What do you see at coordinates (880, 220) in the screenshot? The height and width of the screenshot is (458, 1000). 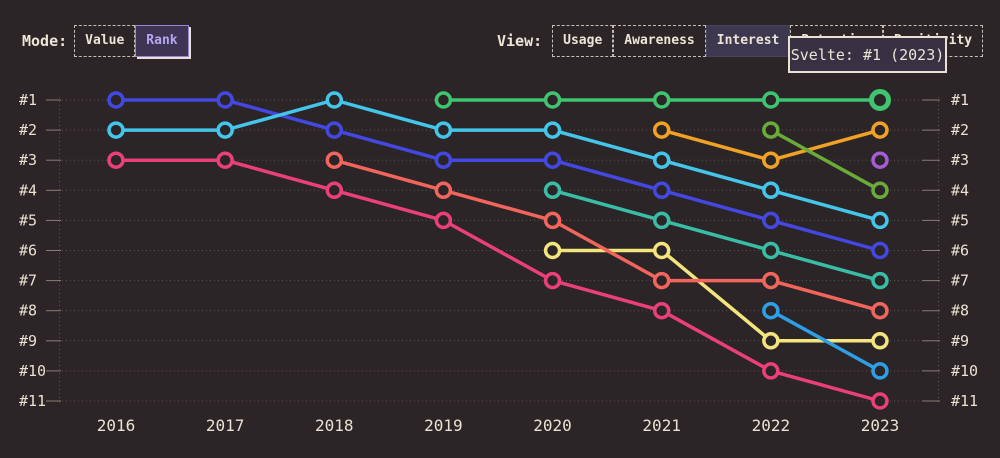 I see `data-point-series-cyan-2023` at bounding box center [880, 220].